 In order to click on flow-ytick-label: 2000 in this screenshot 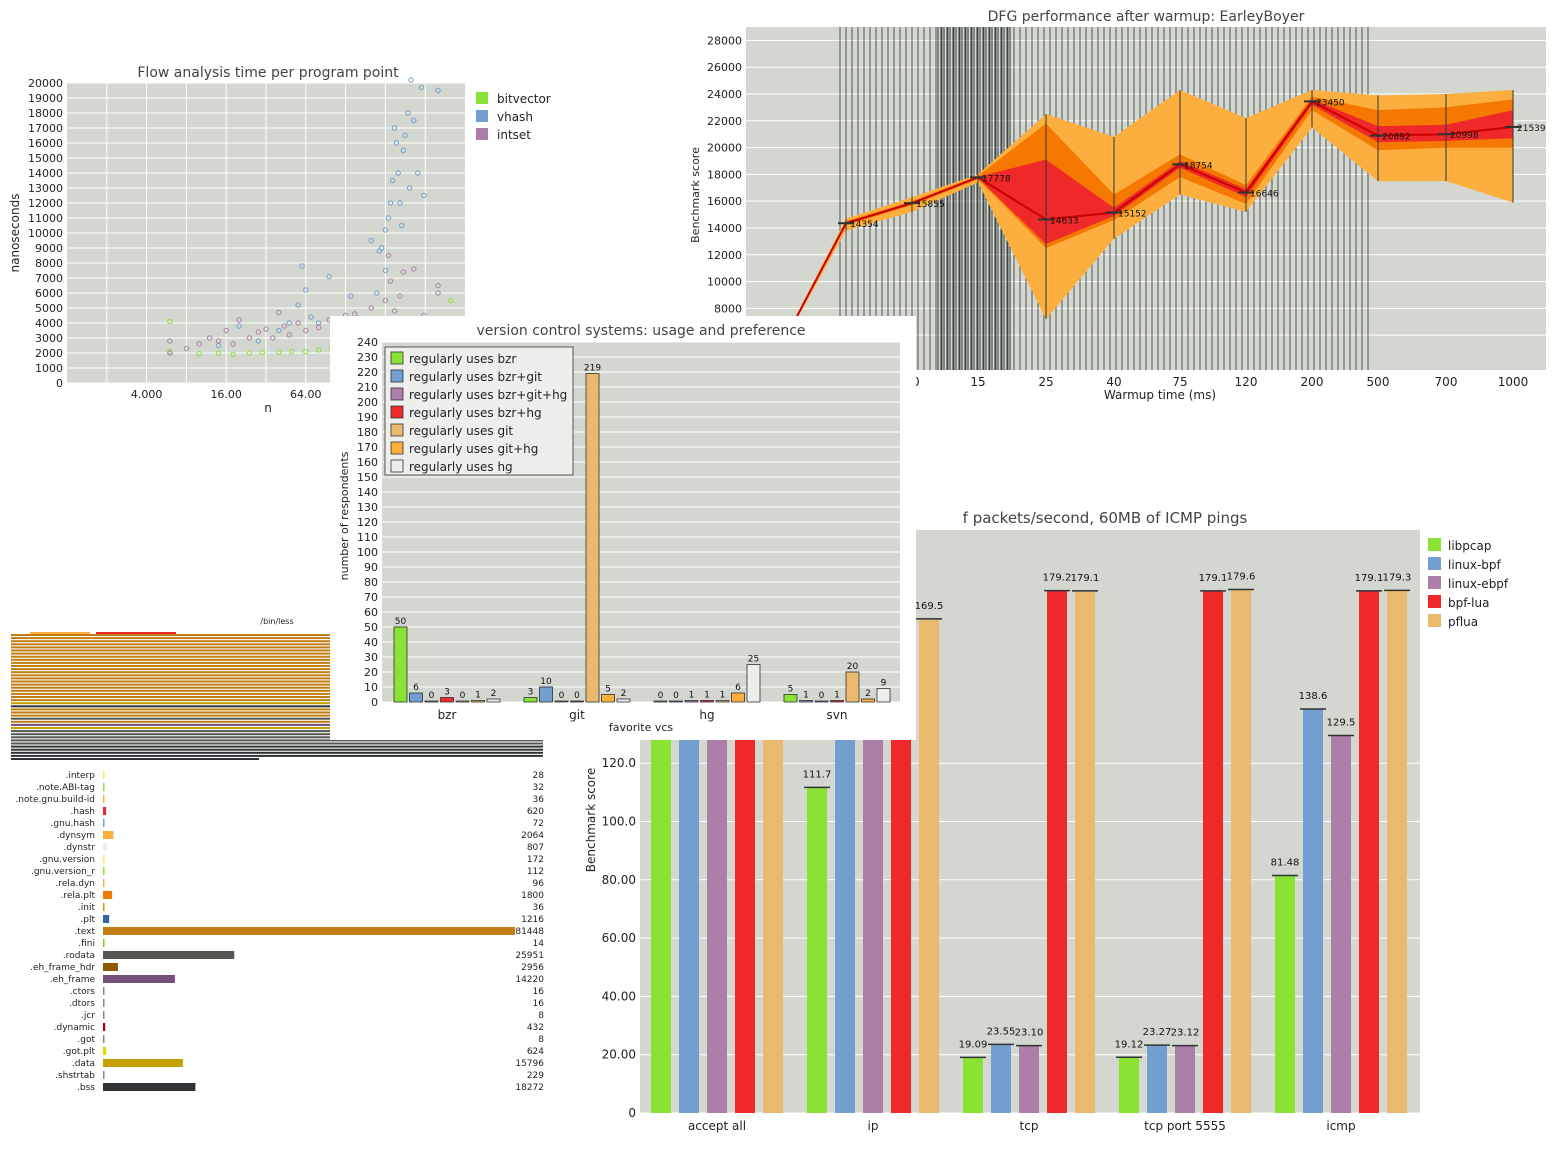, I will do `click(49, 353)`.